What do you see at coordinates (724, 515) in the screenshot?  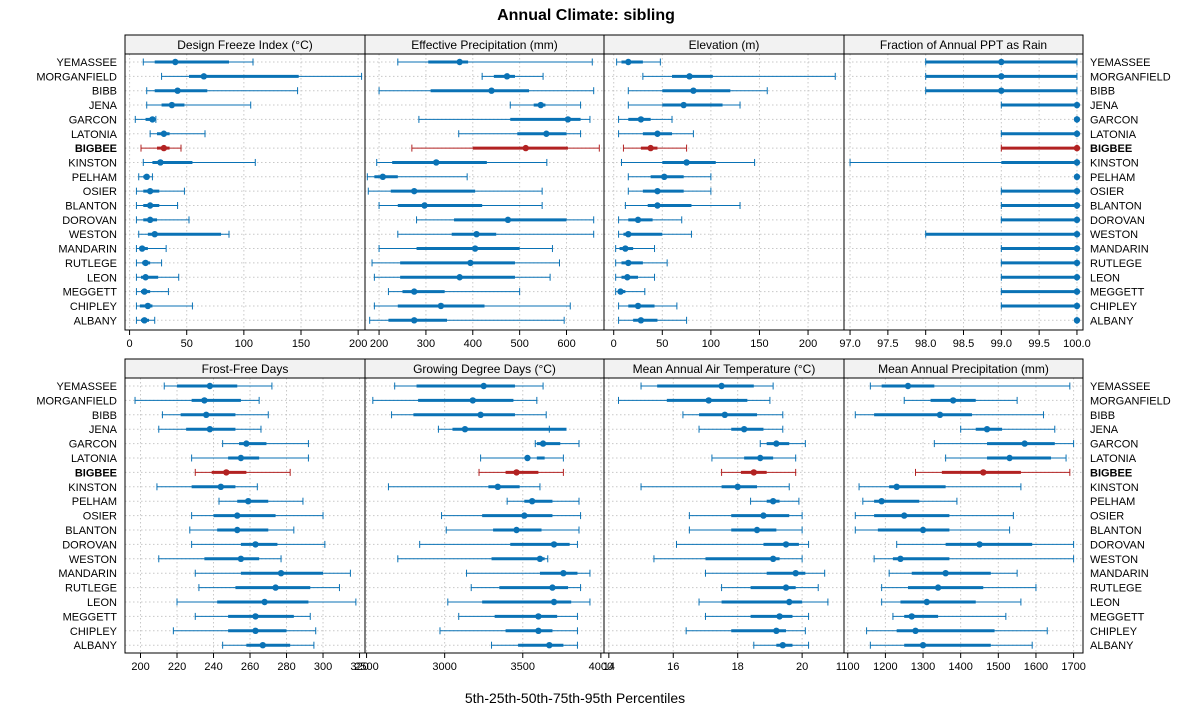 I see `panel-7: Mean Annual Air Temperature (°C) 14 16 18 20` at bounding box center [724, 515].